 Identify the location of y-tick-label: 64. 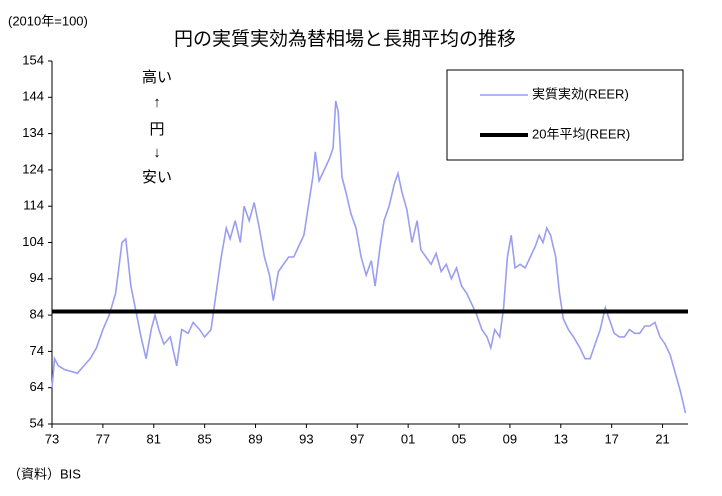
(37, 386).